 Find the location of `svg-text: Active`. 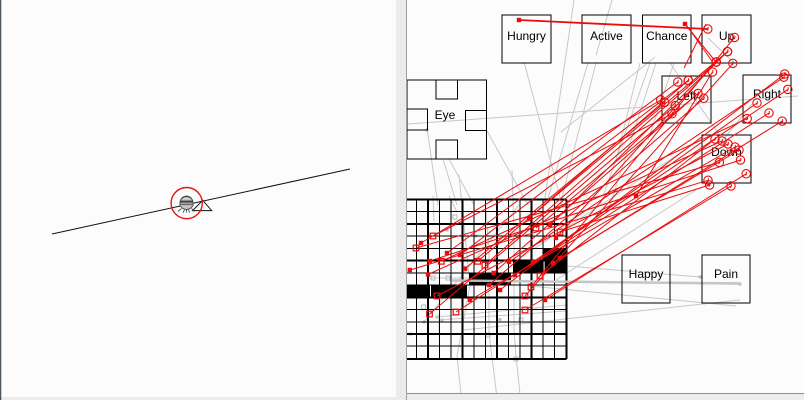

svg-text: Active is located at coordinates (606, 36).